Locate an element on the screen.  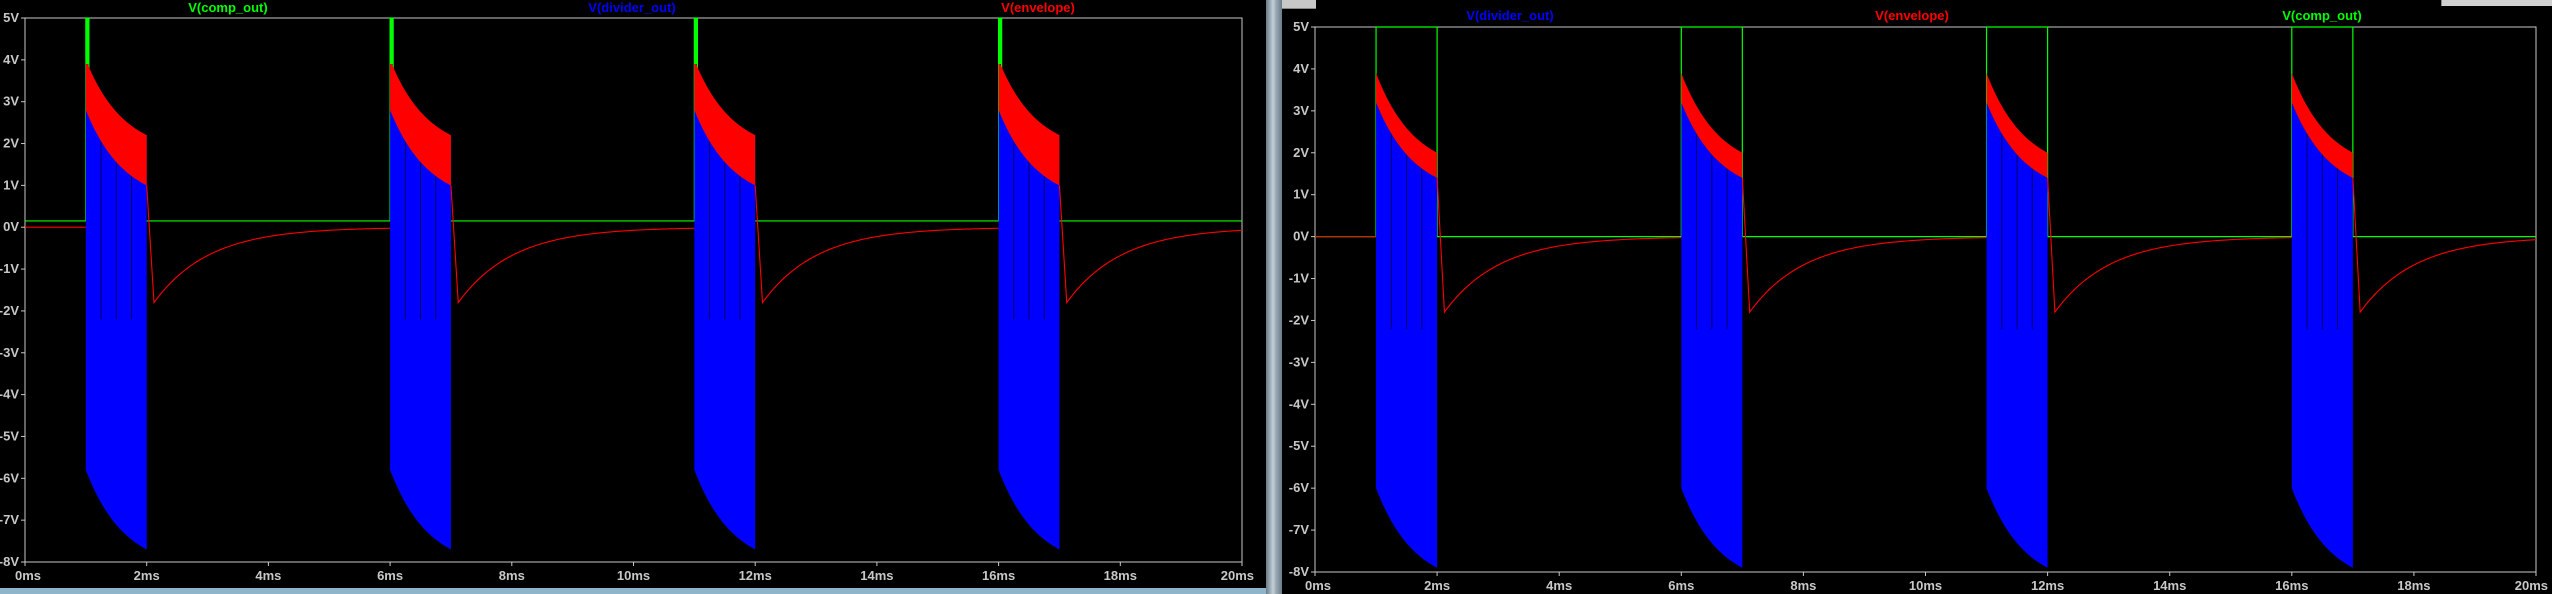
pane-splitter is located at coordinates (1274, 297).